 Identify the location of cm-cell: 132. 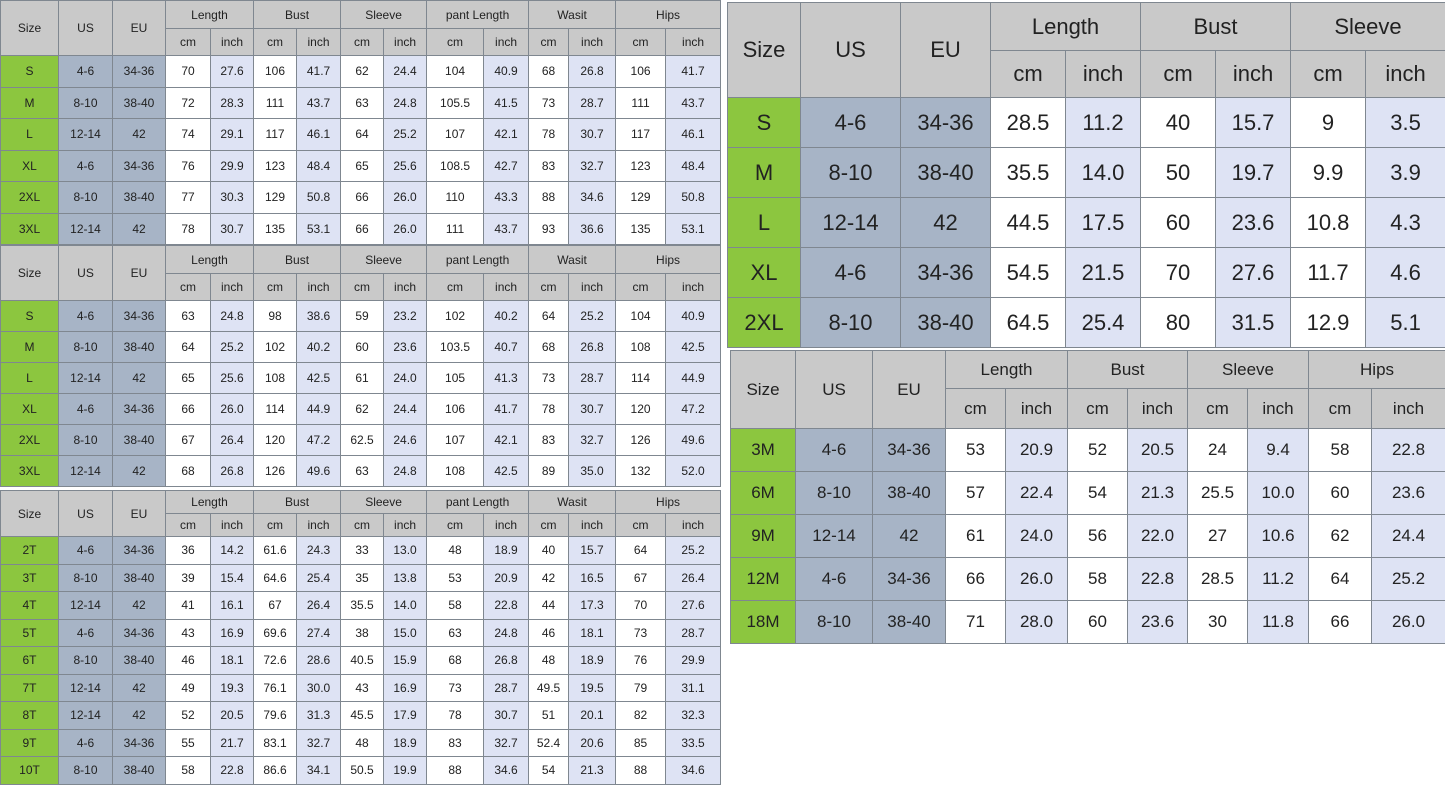
(641, 471).